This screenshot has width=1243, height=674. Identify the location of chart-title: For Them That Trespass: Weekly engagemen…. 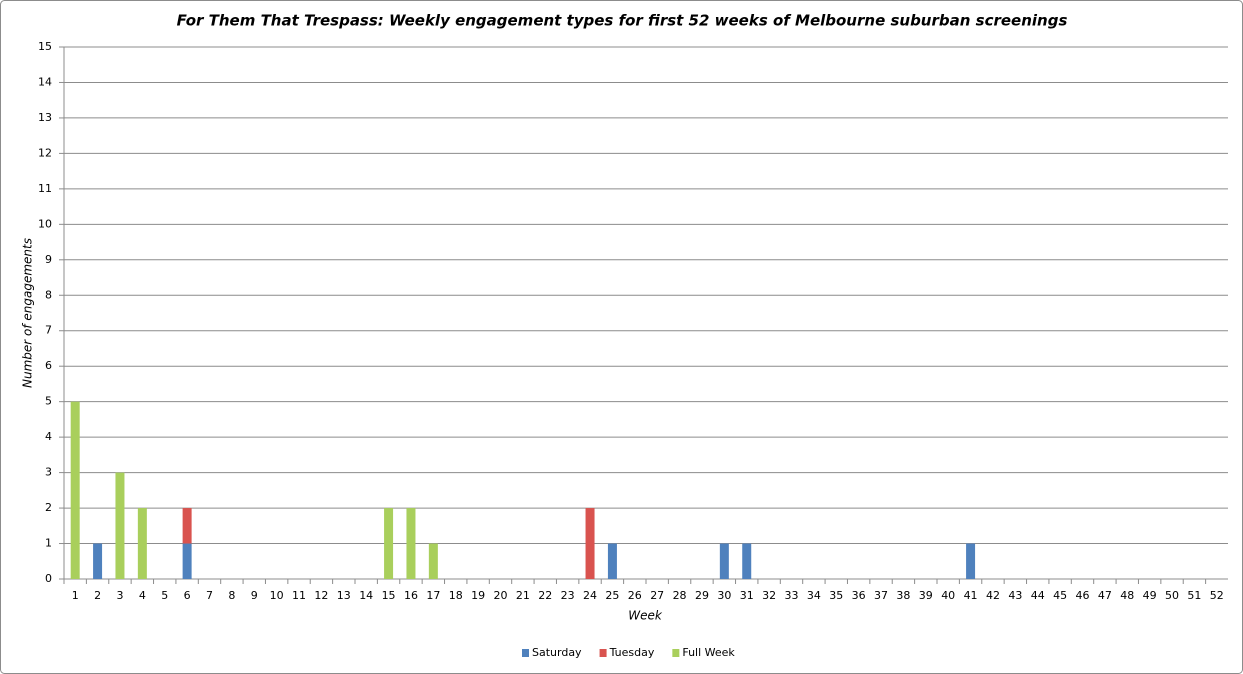
(622, 21).